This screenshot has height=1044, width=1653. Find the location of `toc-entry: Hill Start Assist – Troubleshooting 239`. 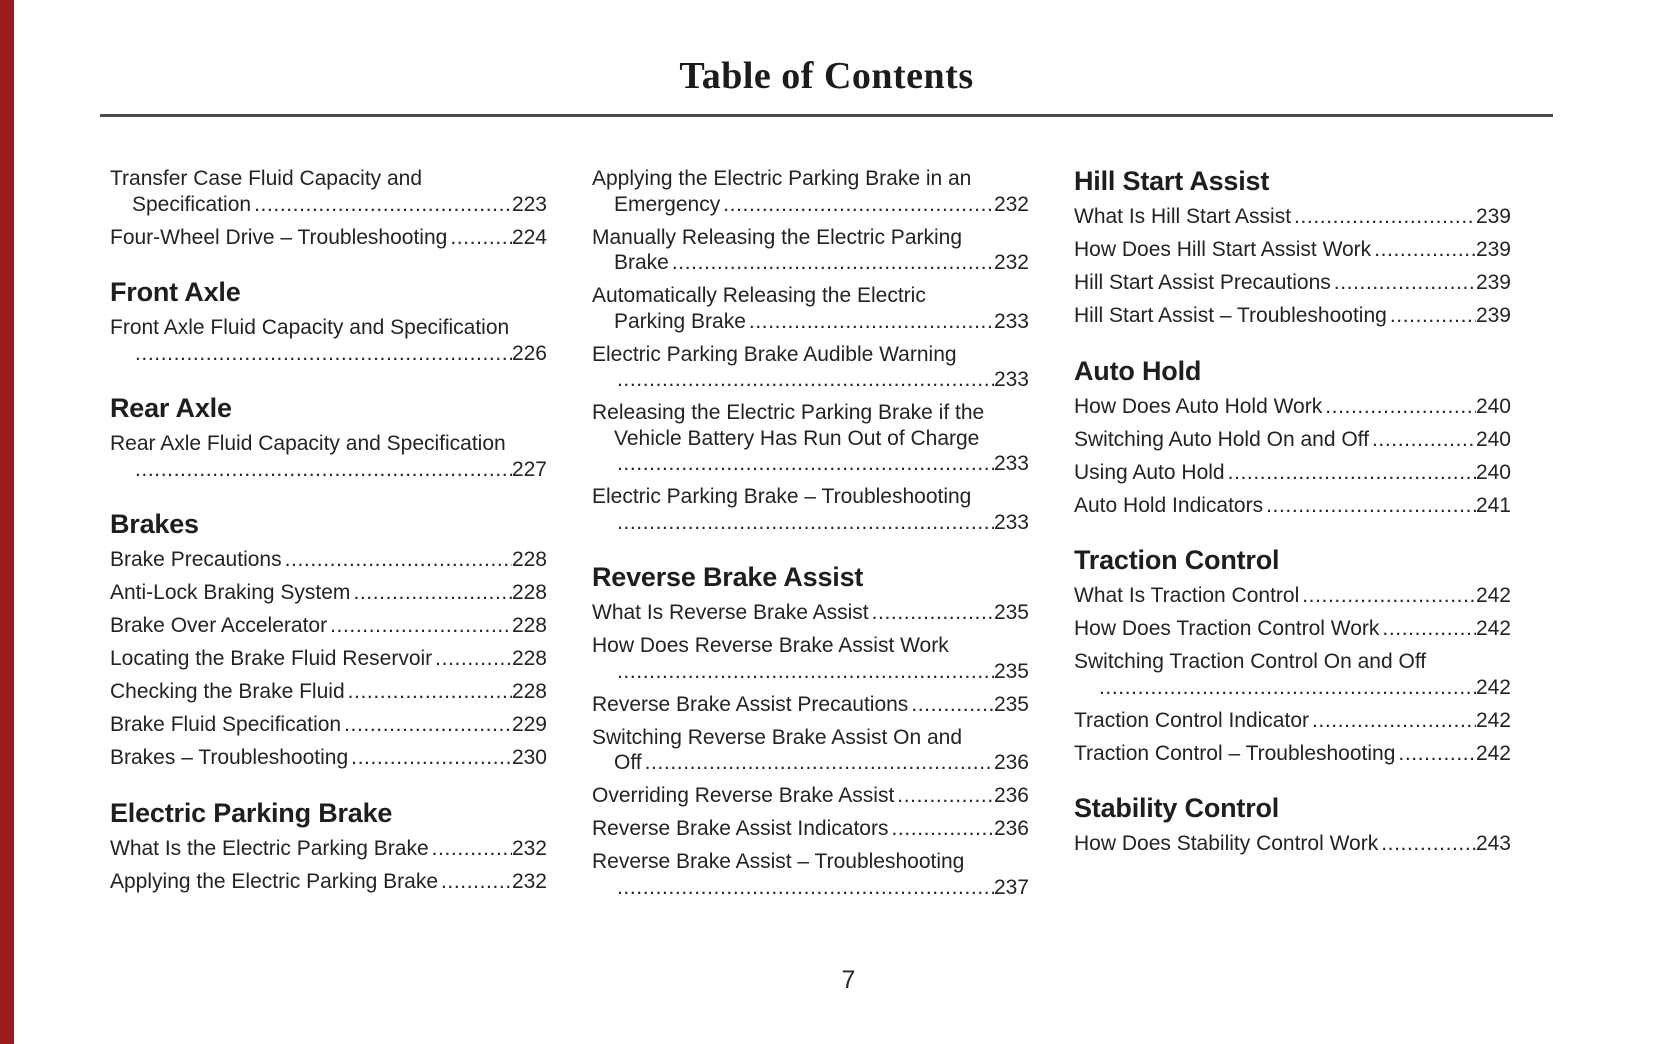

toc-entry: Hill Start Assist – Troubleshooting 239 is located at coordinates (1292, 316).